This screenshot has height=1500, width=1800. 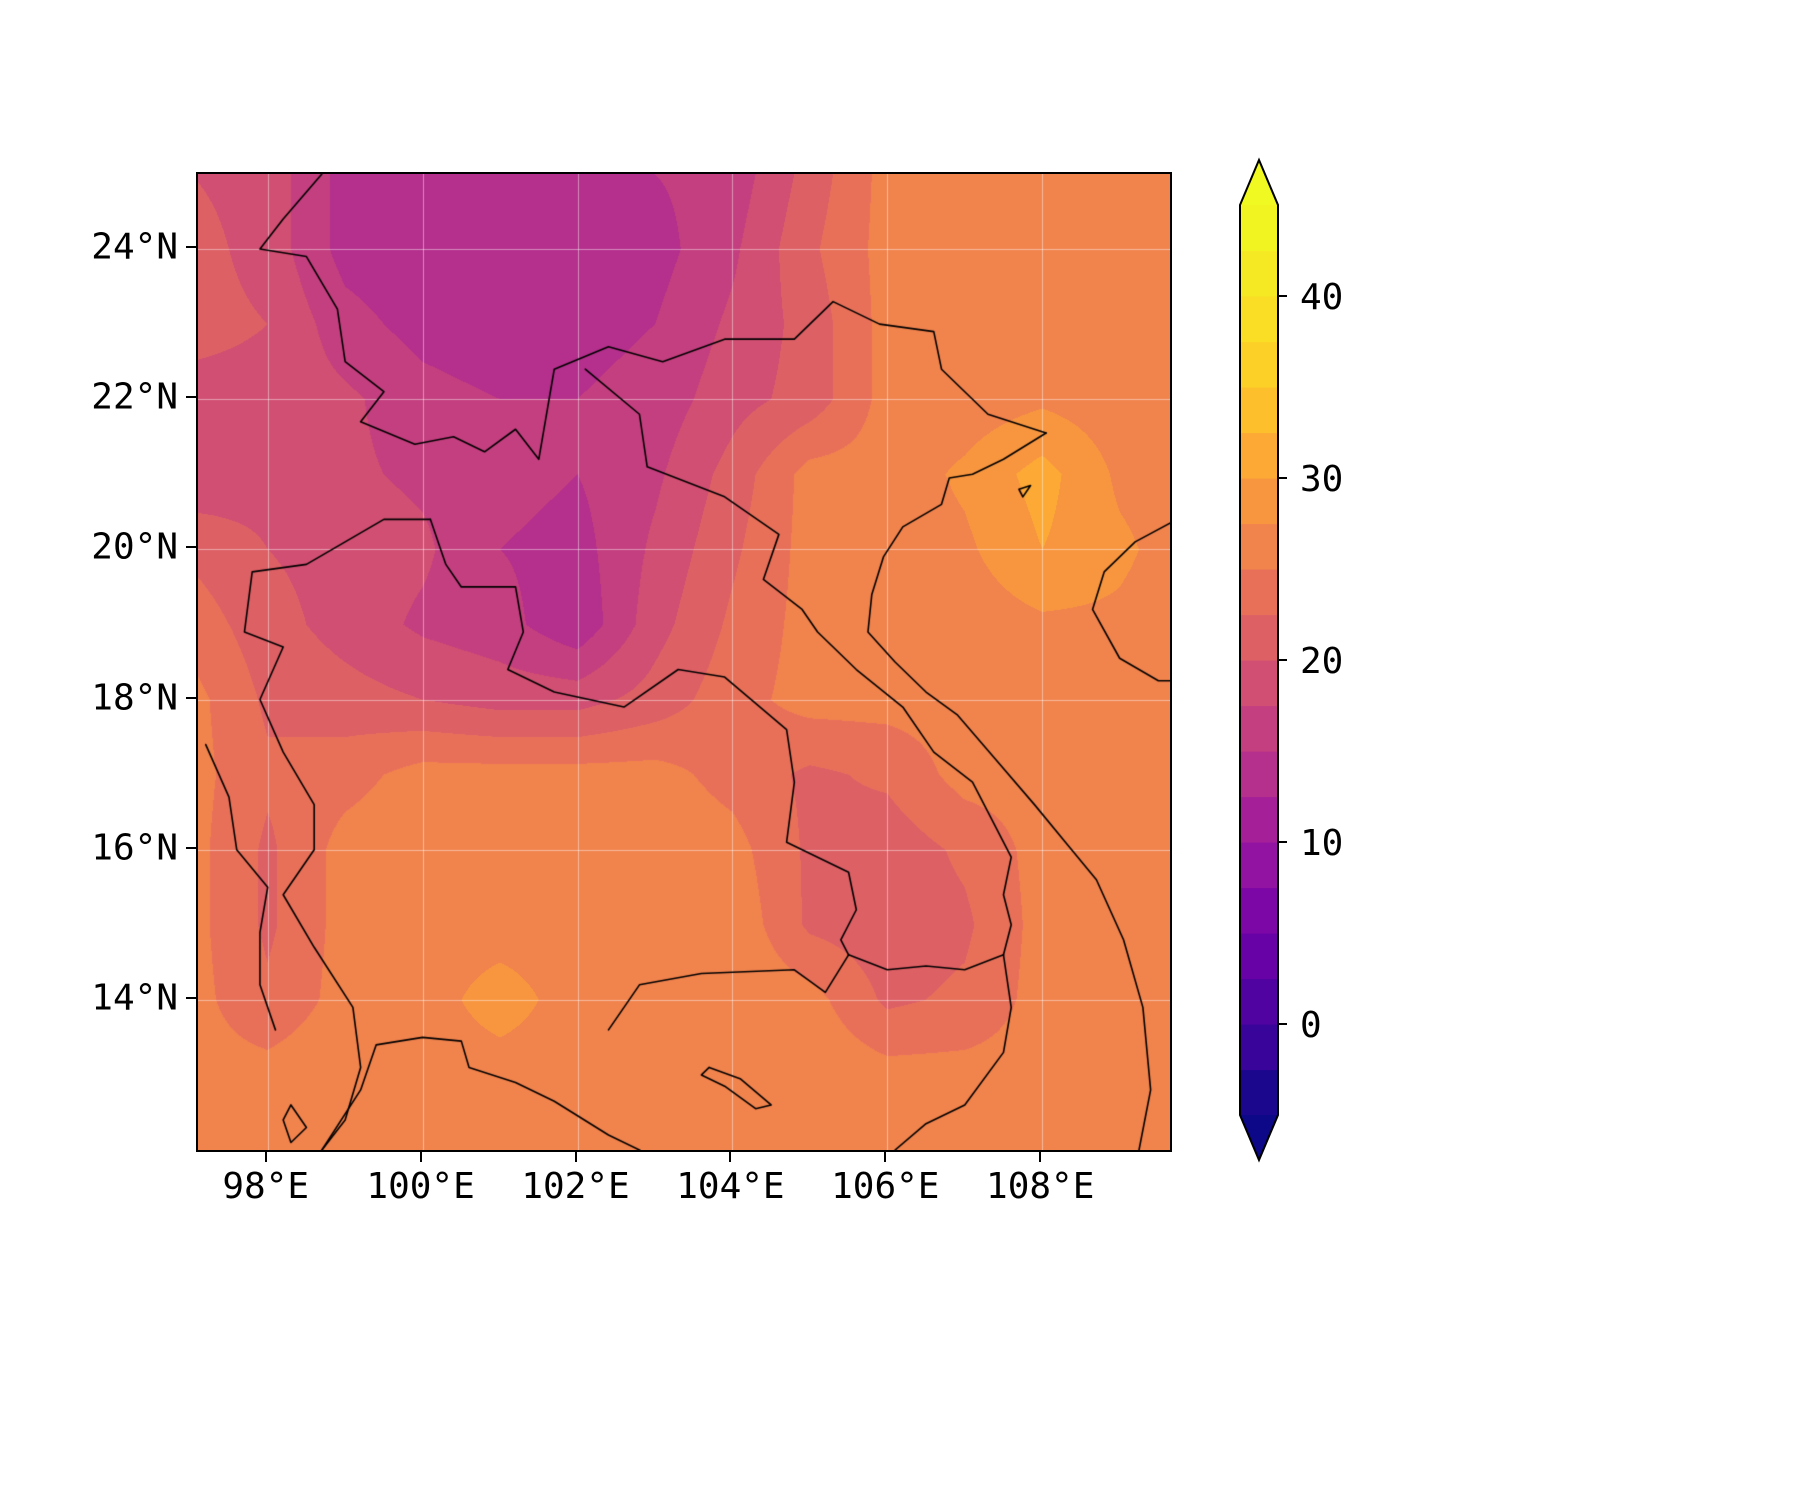 What do you see at coordinates (1311, 1025) in the screenshot?
I see `colorbar-tick-label: 0` at bounding box center [1311, 1025].